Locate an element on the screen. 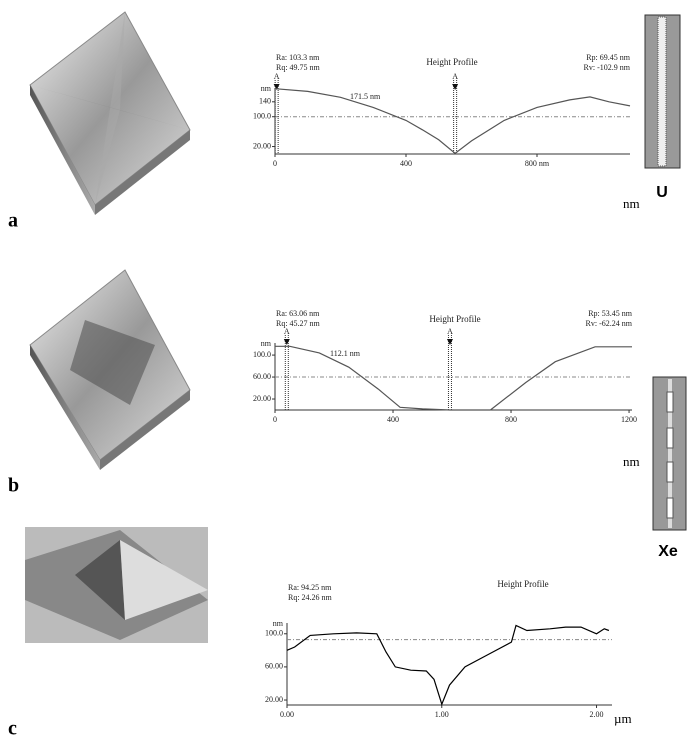 This screenshot has height=742, width=696. x-tick-label: 1200 is located at coordinates (629, 419).